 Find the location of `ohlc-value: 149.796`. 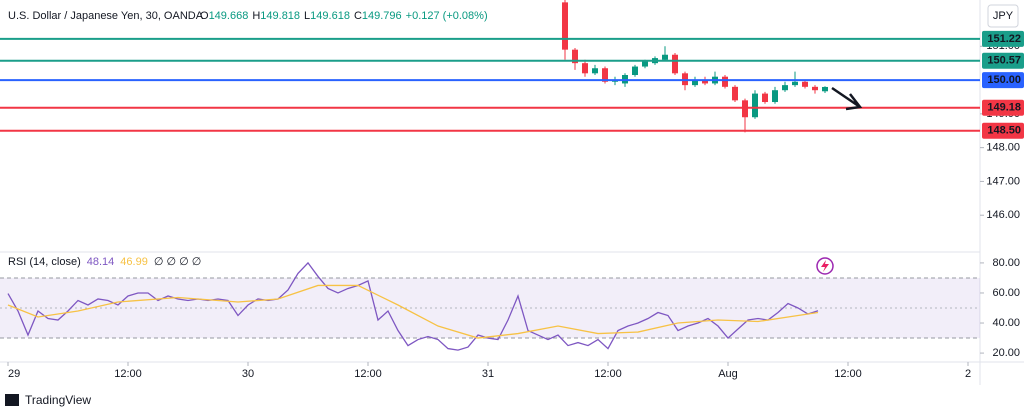

ohlc-value: 149.796 is located at coordinates (382, 16).